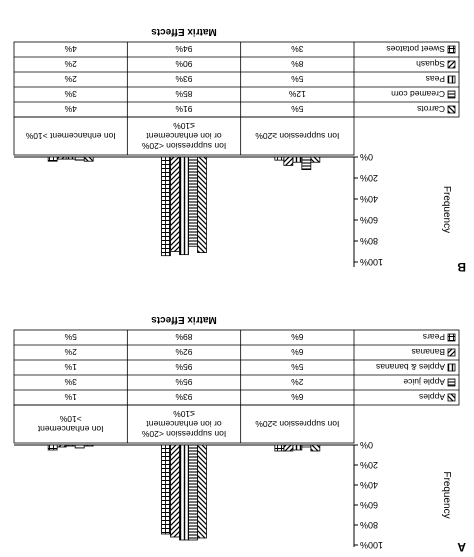 This screenshot has height=557, width=474. Describe the element at coordinates (430, 64) in the screenshot. I see `legend-label: Squash` at that location.